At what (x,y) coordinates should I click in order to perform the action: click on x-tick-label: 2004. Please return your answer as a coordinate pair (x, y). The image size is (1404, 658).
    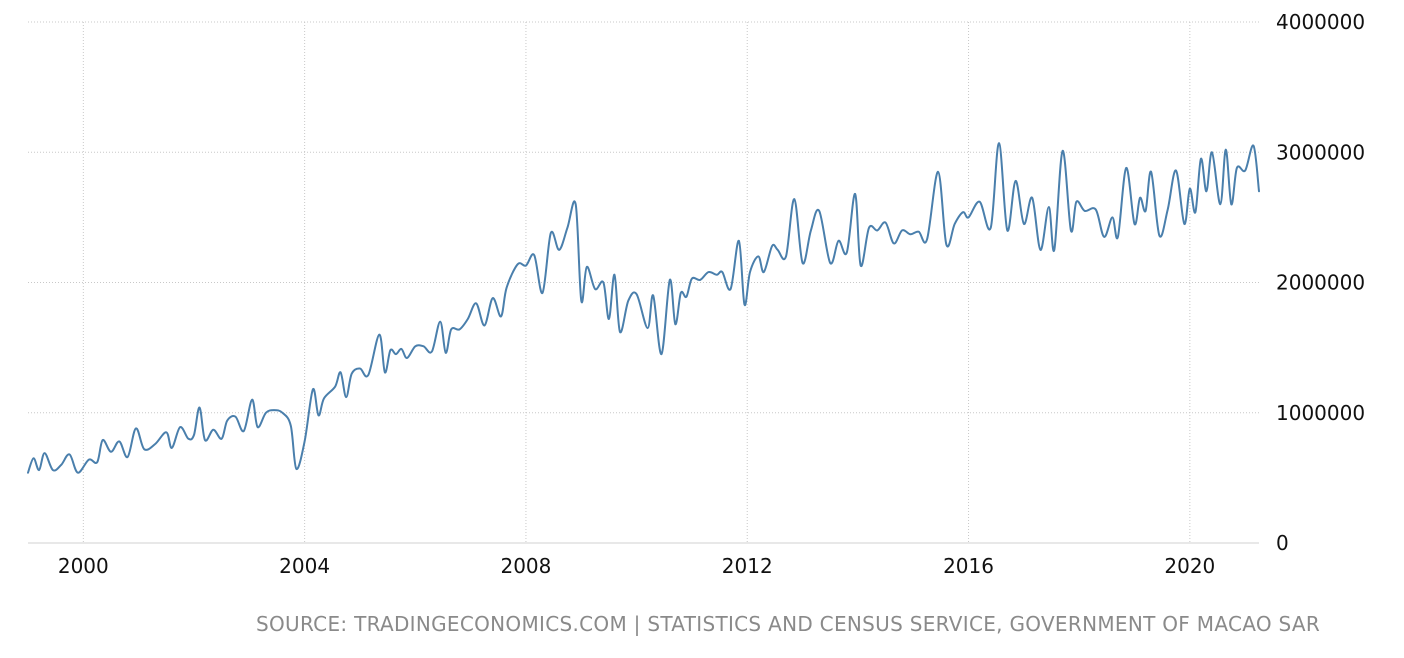
    Looking at the image, I should click on (304, 566).